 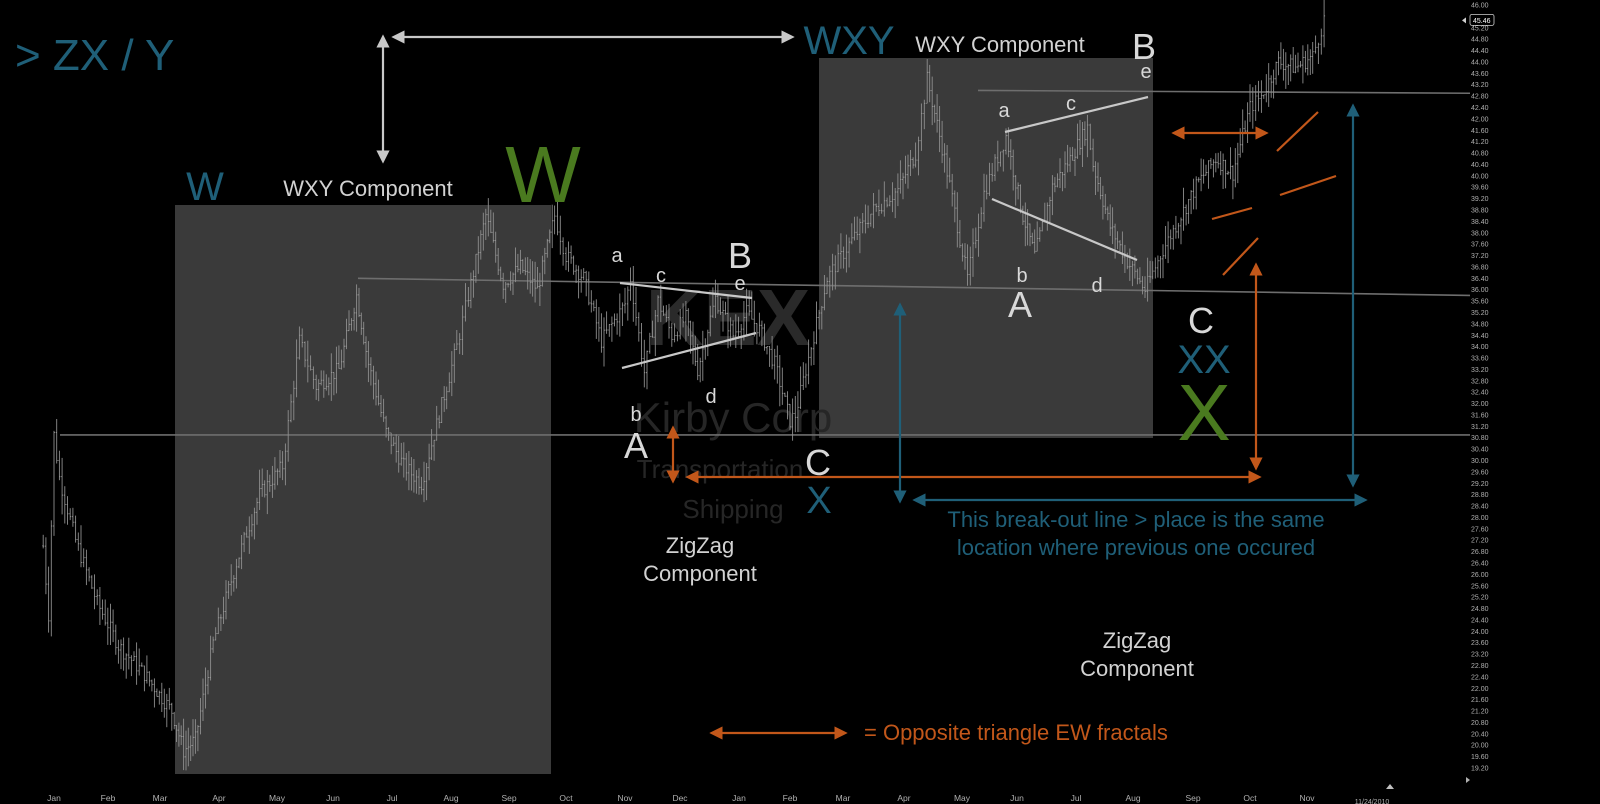 I want to click on last-price-box, so click(x=1482, y=19).